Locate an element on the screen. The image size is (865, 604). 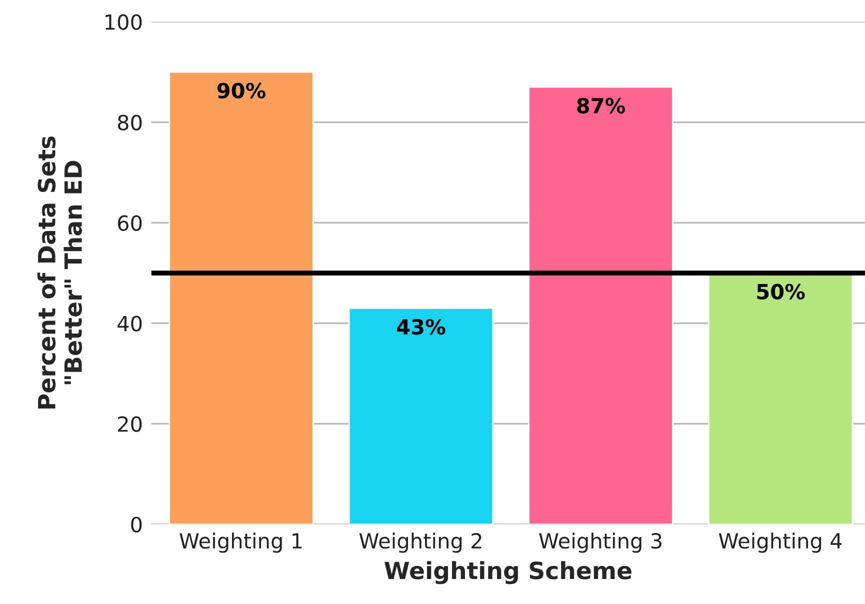
y-tick-label: 0 is located at coordinates (136, 524).